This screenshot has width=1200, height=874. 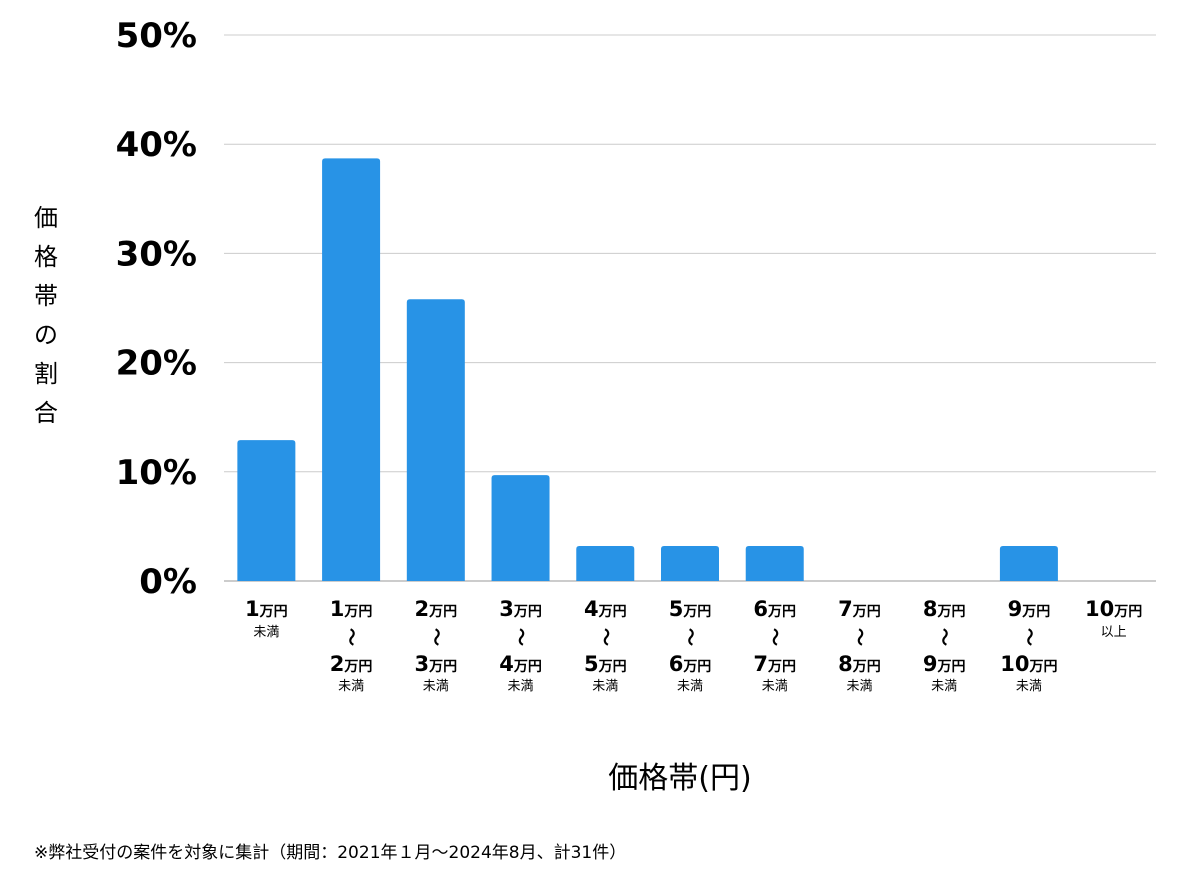 What do you see at coordinates (156, 473) in the screenshot?
I see `y-tick-label: 10%` at bounding box center [156, 473].